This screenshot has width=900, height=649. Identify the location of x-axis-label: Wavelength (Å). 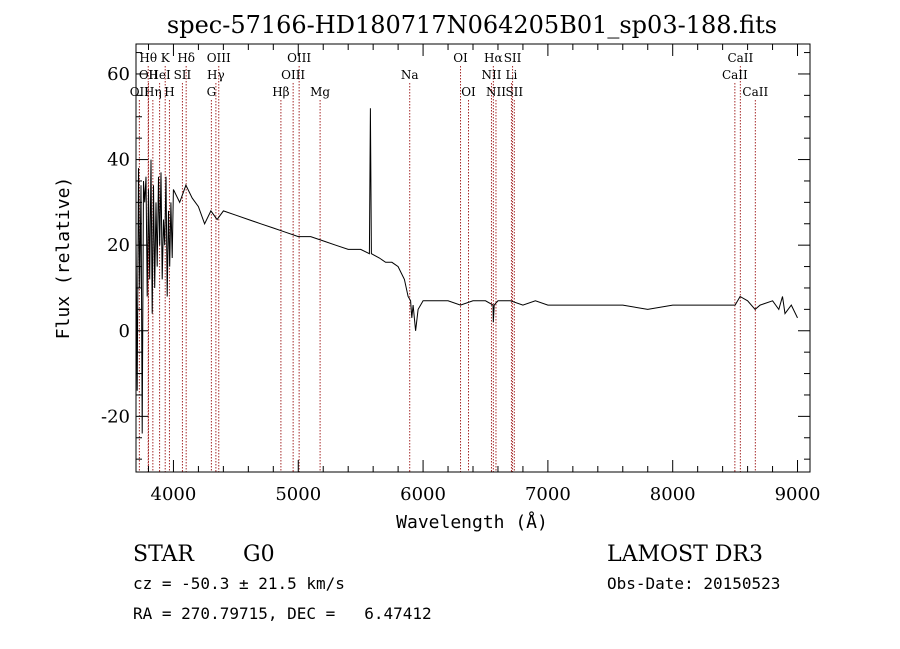
(472, 522).